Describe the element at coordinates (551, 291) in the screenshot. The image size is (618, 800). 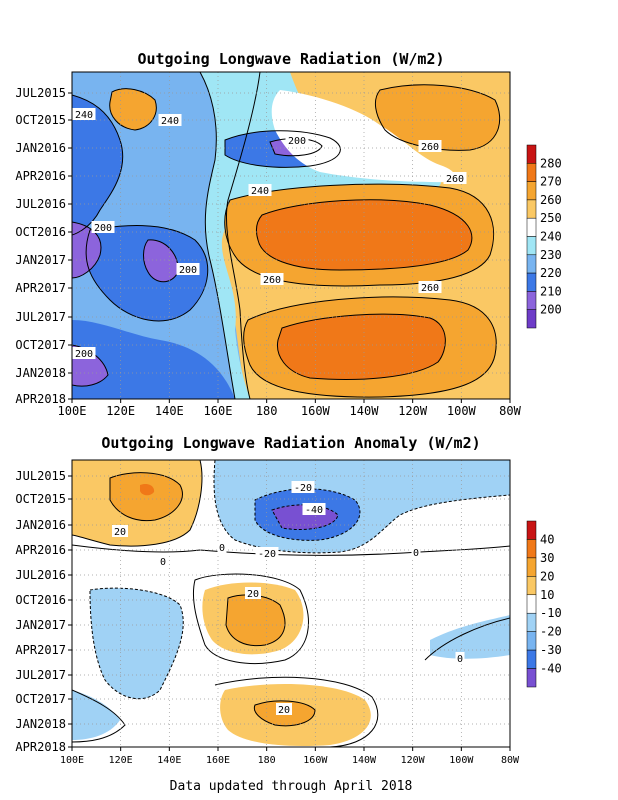
I see `colorbar-label: 210` at that location.